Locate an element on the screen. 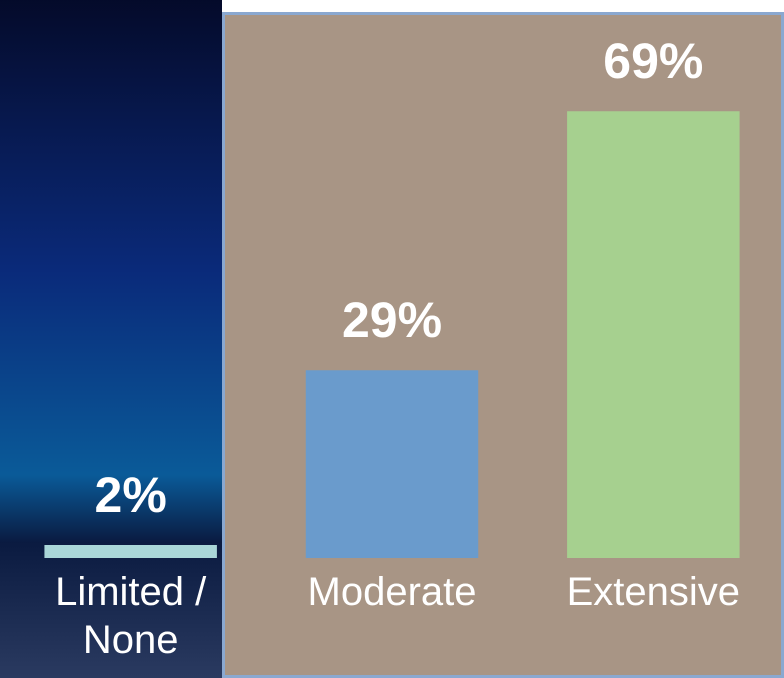  data-label: 69% is located at coordinates (653, 61).